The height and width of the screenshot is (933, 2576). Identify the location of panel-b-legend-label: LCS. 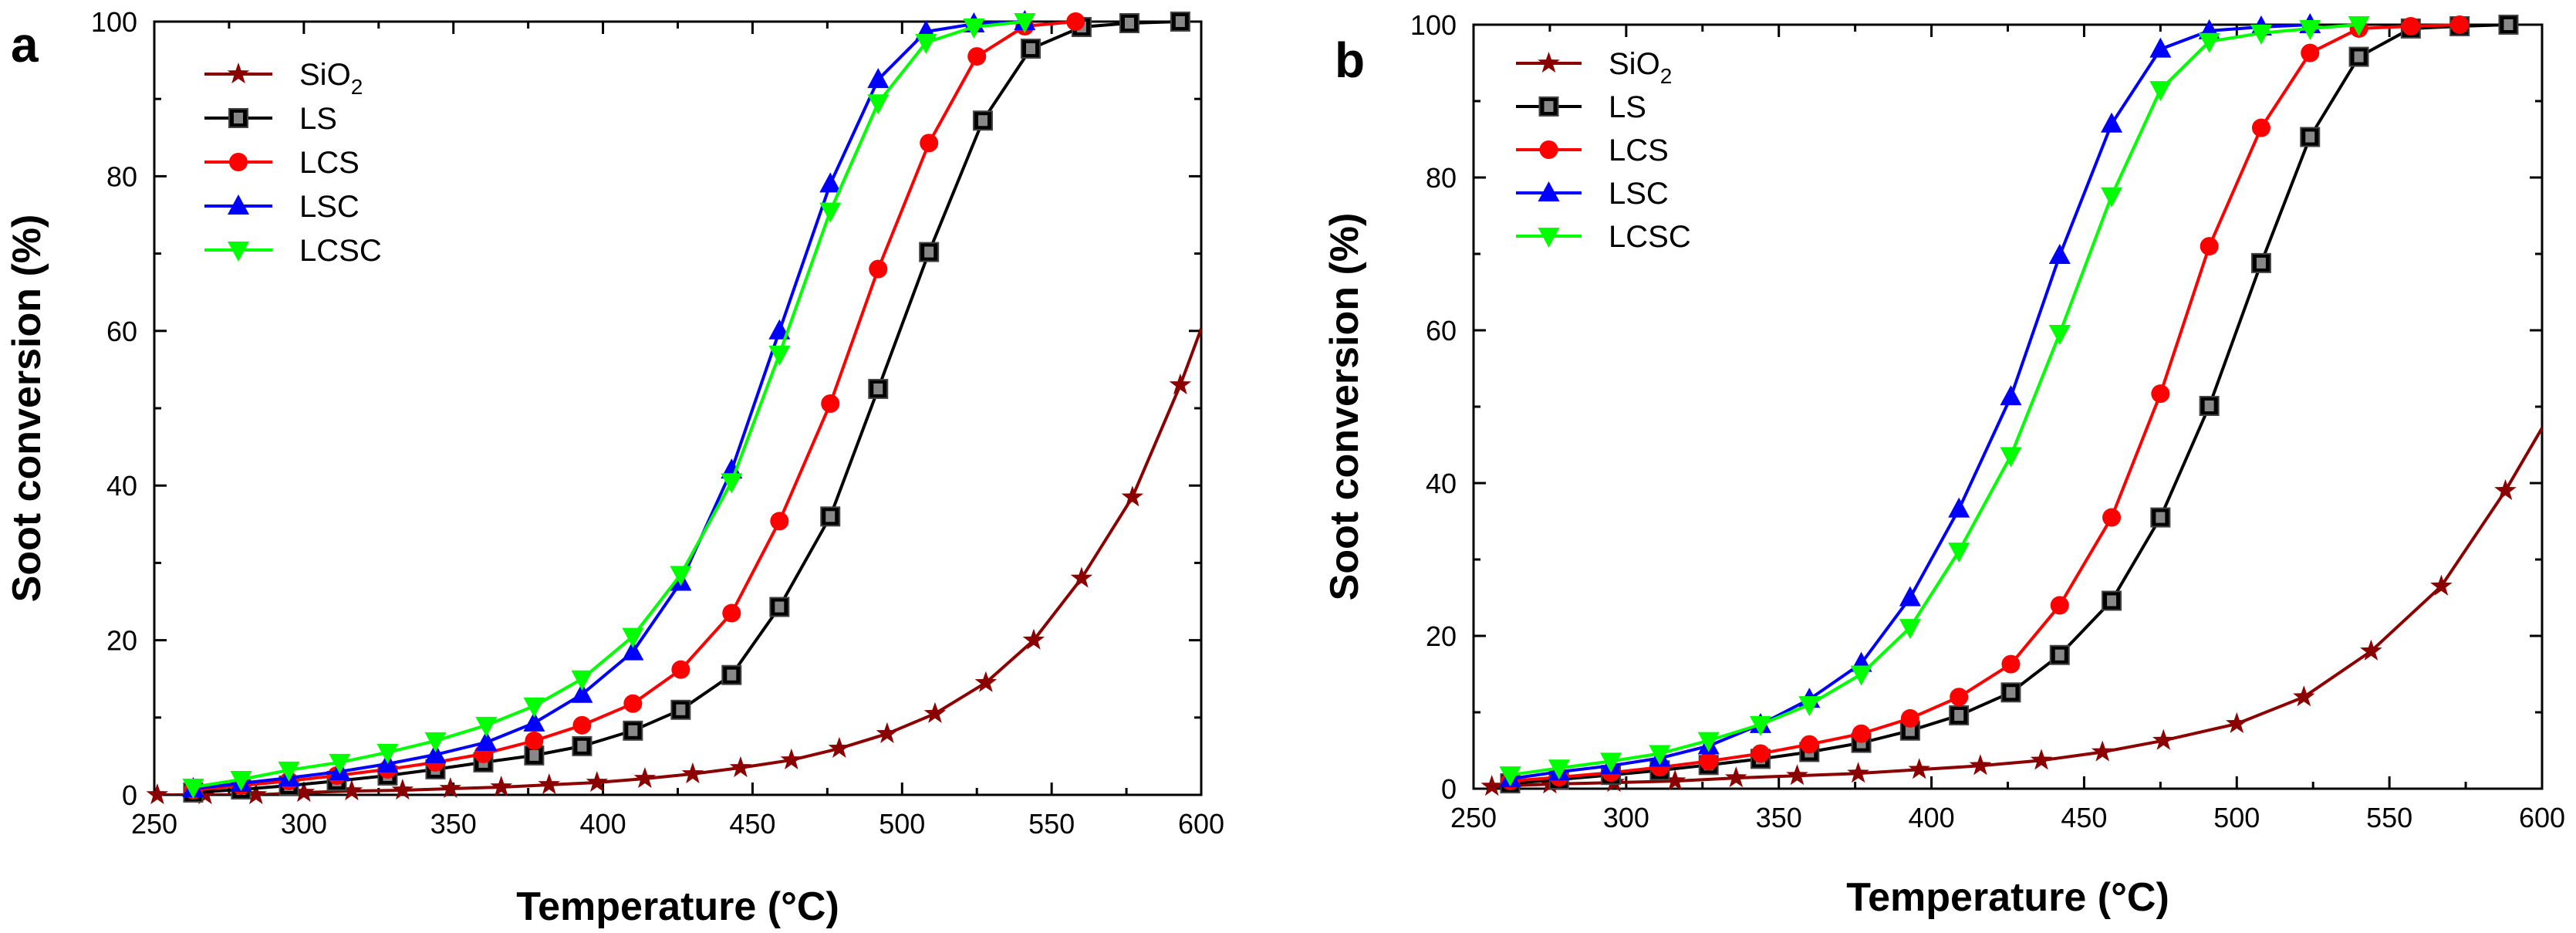
(1639, 150).